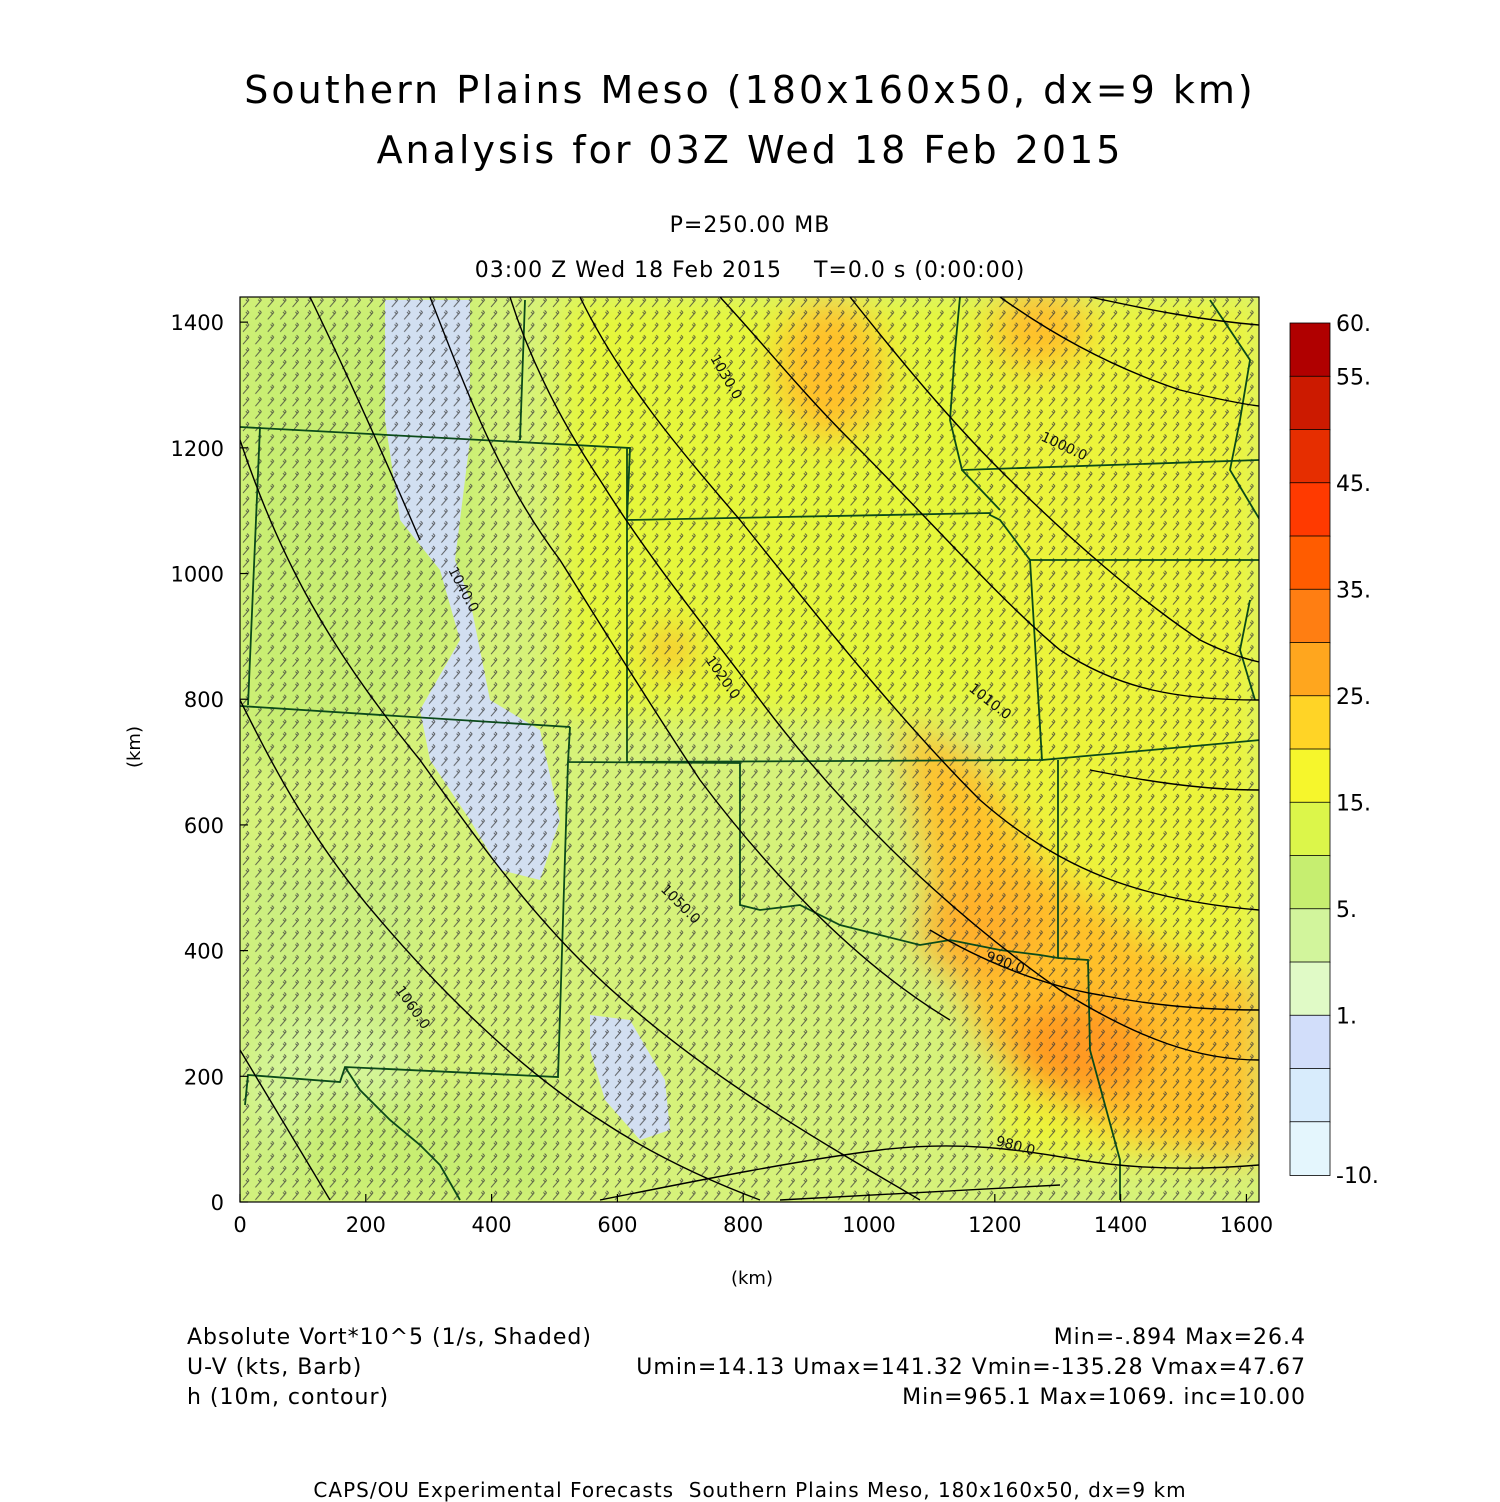 This screenshot has width=1500, height=1502. What do you see at coordinates (1357, 750) in the screenshot?
I see `colorbar-labels: 60. 55. 45. 35. 25. 15. 5. 1. -10.` at bounding box center [1357, 750].